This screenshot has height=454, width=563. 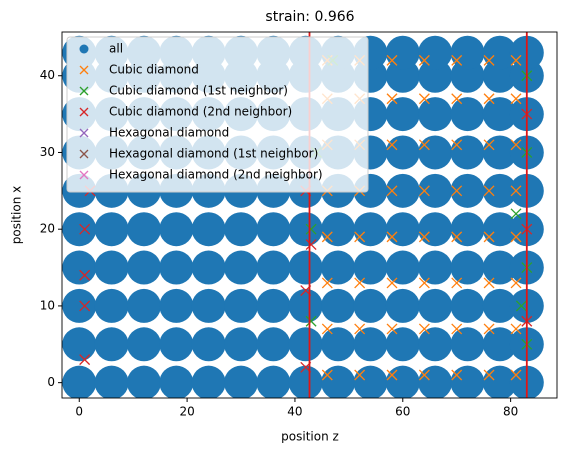 What do you see at coordinates (47, 152) in the screenshot?
I see `y-tick-label: 30` at bounding box center [47, 152].